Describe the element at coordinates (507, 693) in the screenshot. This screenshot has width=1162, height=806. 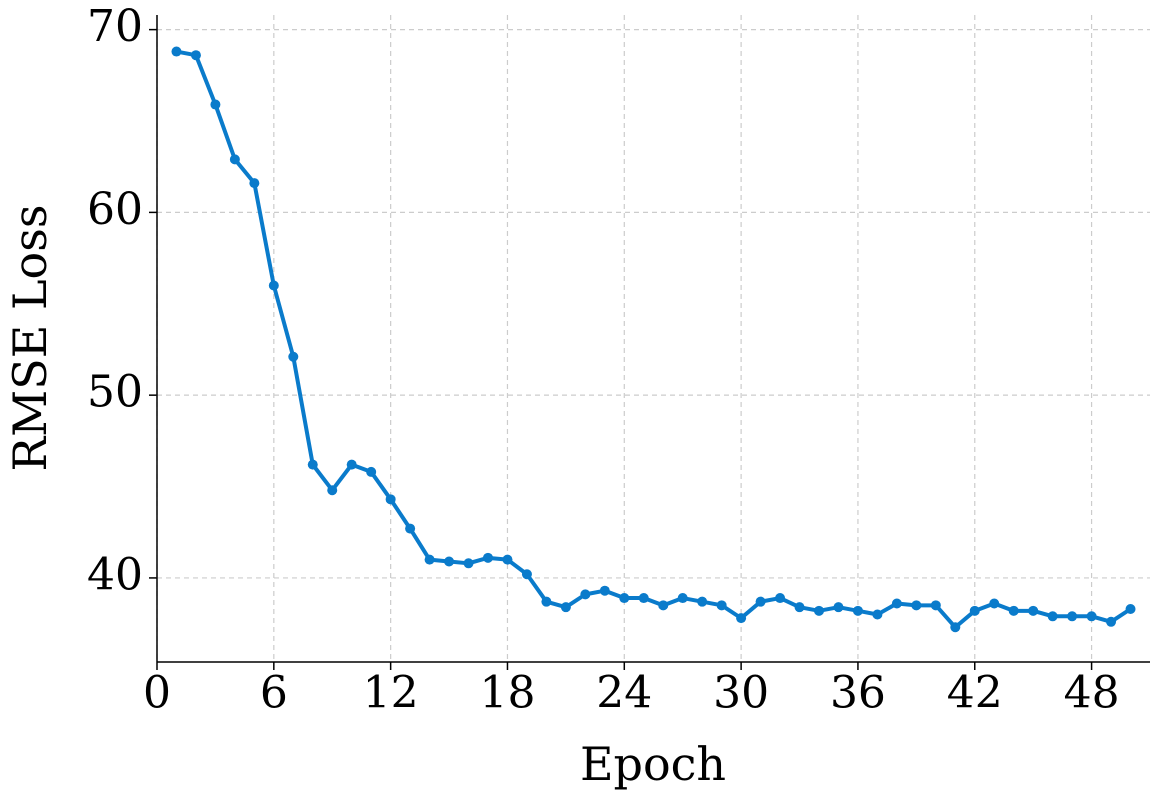
I see `x-tick-label: 18` at that location.